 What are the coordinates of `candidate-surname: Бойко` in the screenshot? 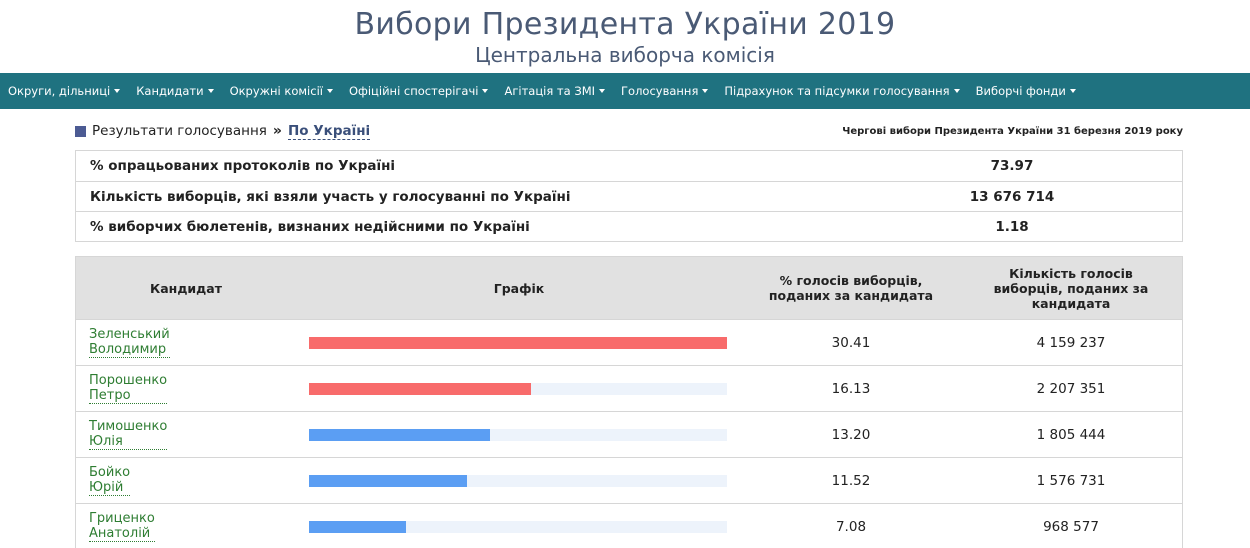 It's located at (110, 472).